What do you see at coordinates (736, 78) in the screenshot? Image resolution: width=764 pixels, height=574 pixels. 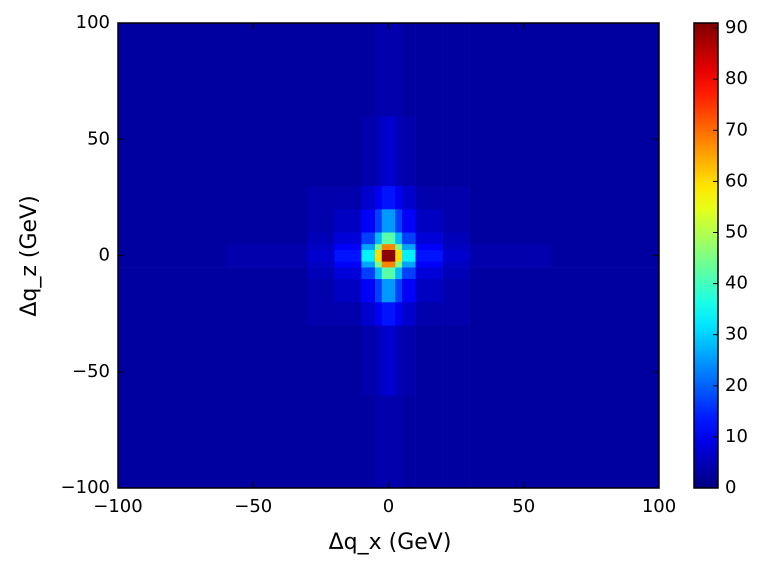 I see `colorbar-tick-label: 80` at bounding box center [736, 78].